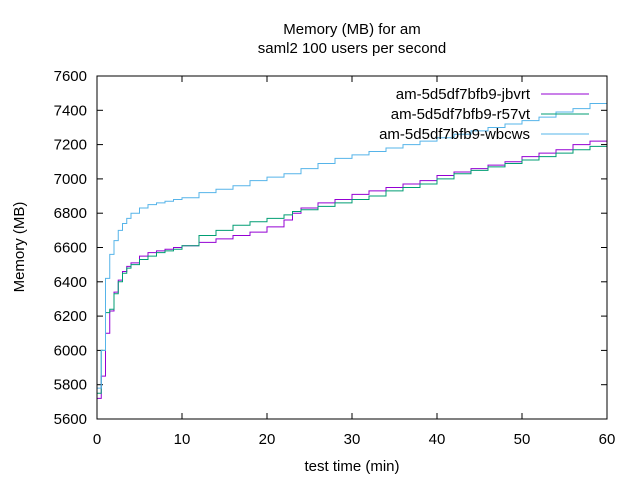  I want to click on x-tick-label: 10, so click(182, 439).